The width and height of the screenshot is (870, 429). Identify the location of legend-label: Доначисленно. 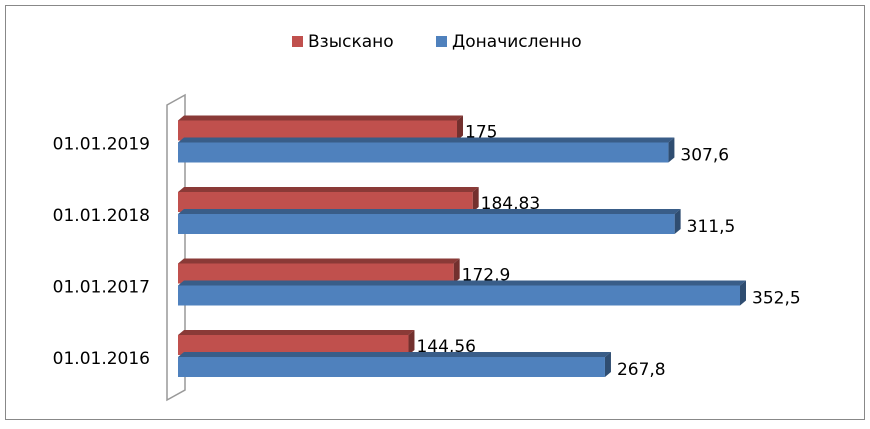
(517, 42).